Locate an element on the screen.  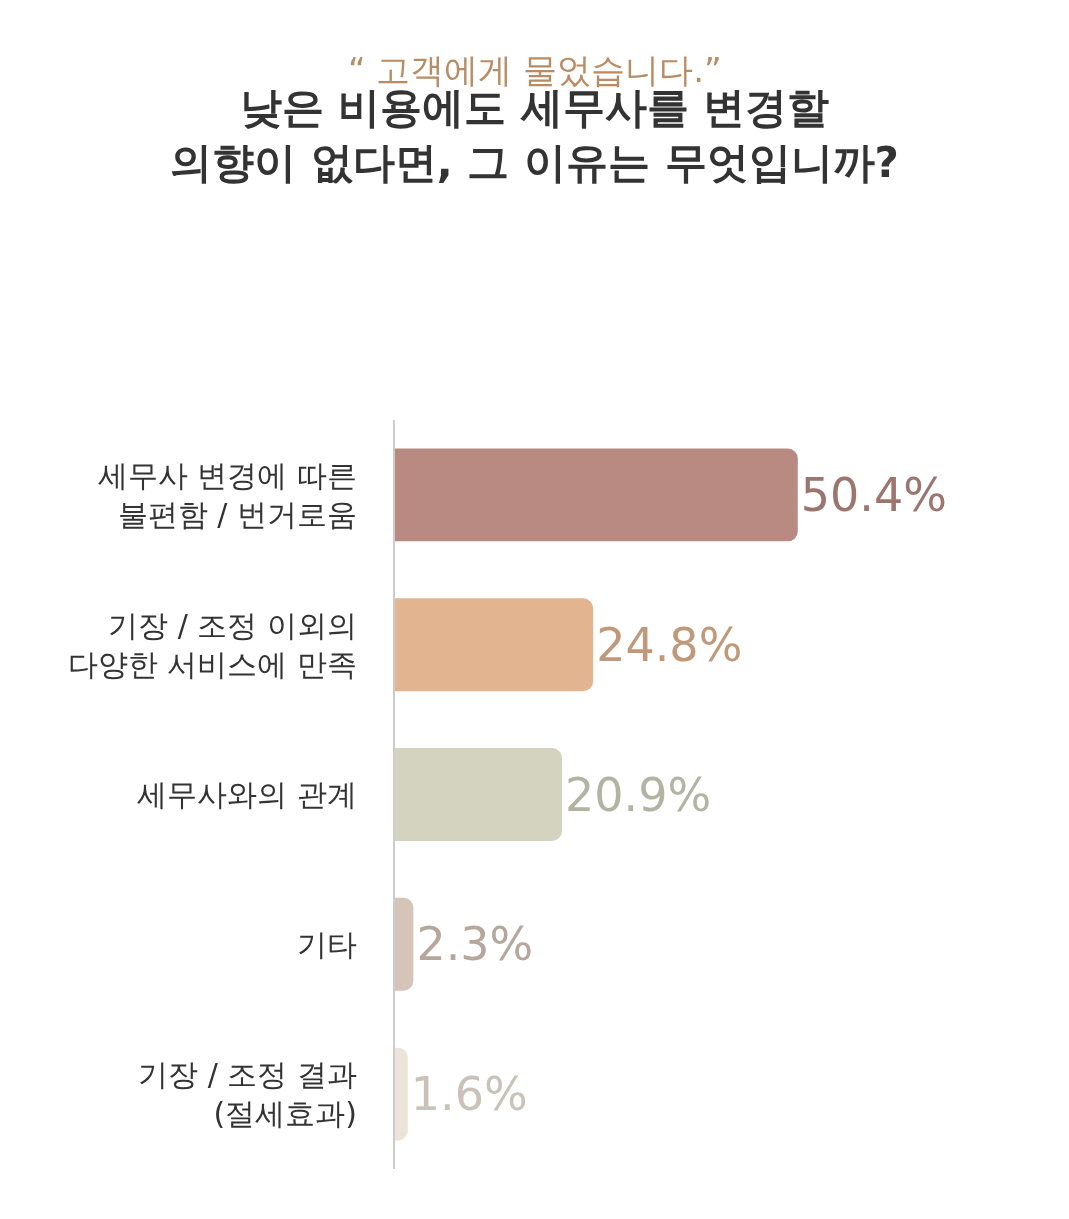
data-label: 24.8% is located at coordinates (669, 644).